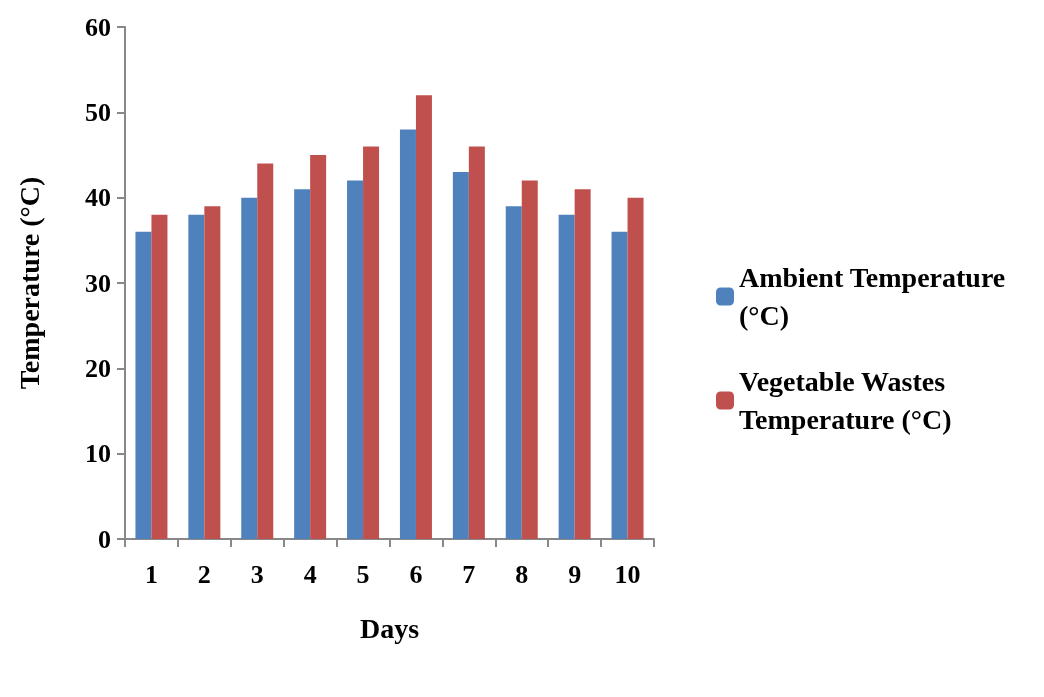 Image resolution: width=1044 pixels, height=697 pixels. What do you see at coordinates (98, 198) in the screenshot?
I see `y-tick-label: 40` at bounding box center [98, 198].